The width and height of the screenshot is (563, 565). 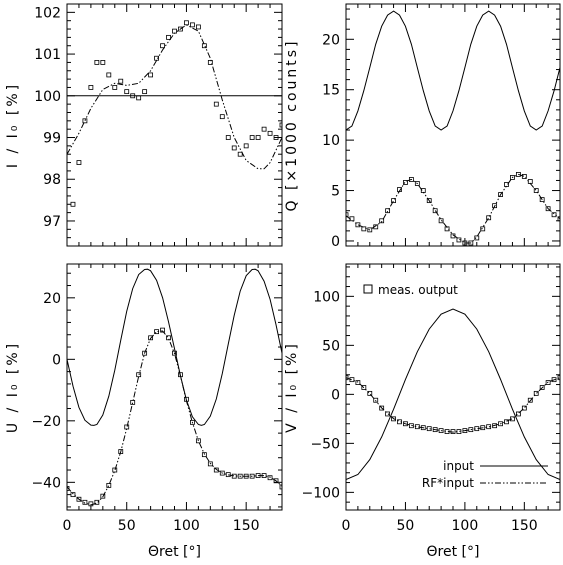 What do you see at coordinates (52, 139) in the screenshot?
I see `y-tick-label: 99` at bounding box center [52, 139].